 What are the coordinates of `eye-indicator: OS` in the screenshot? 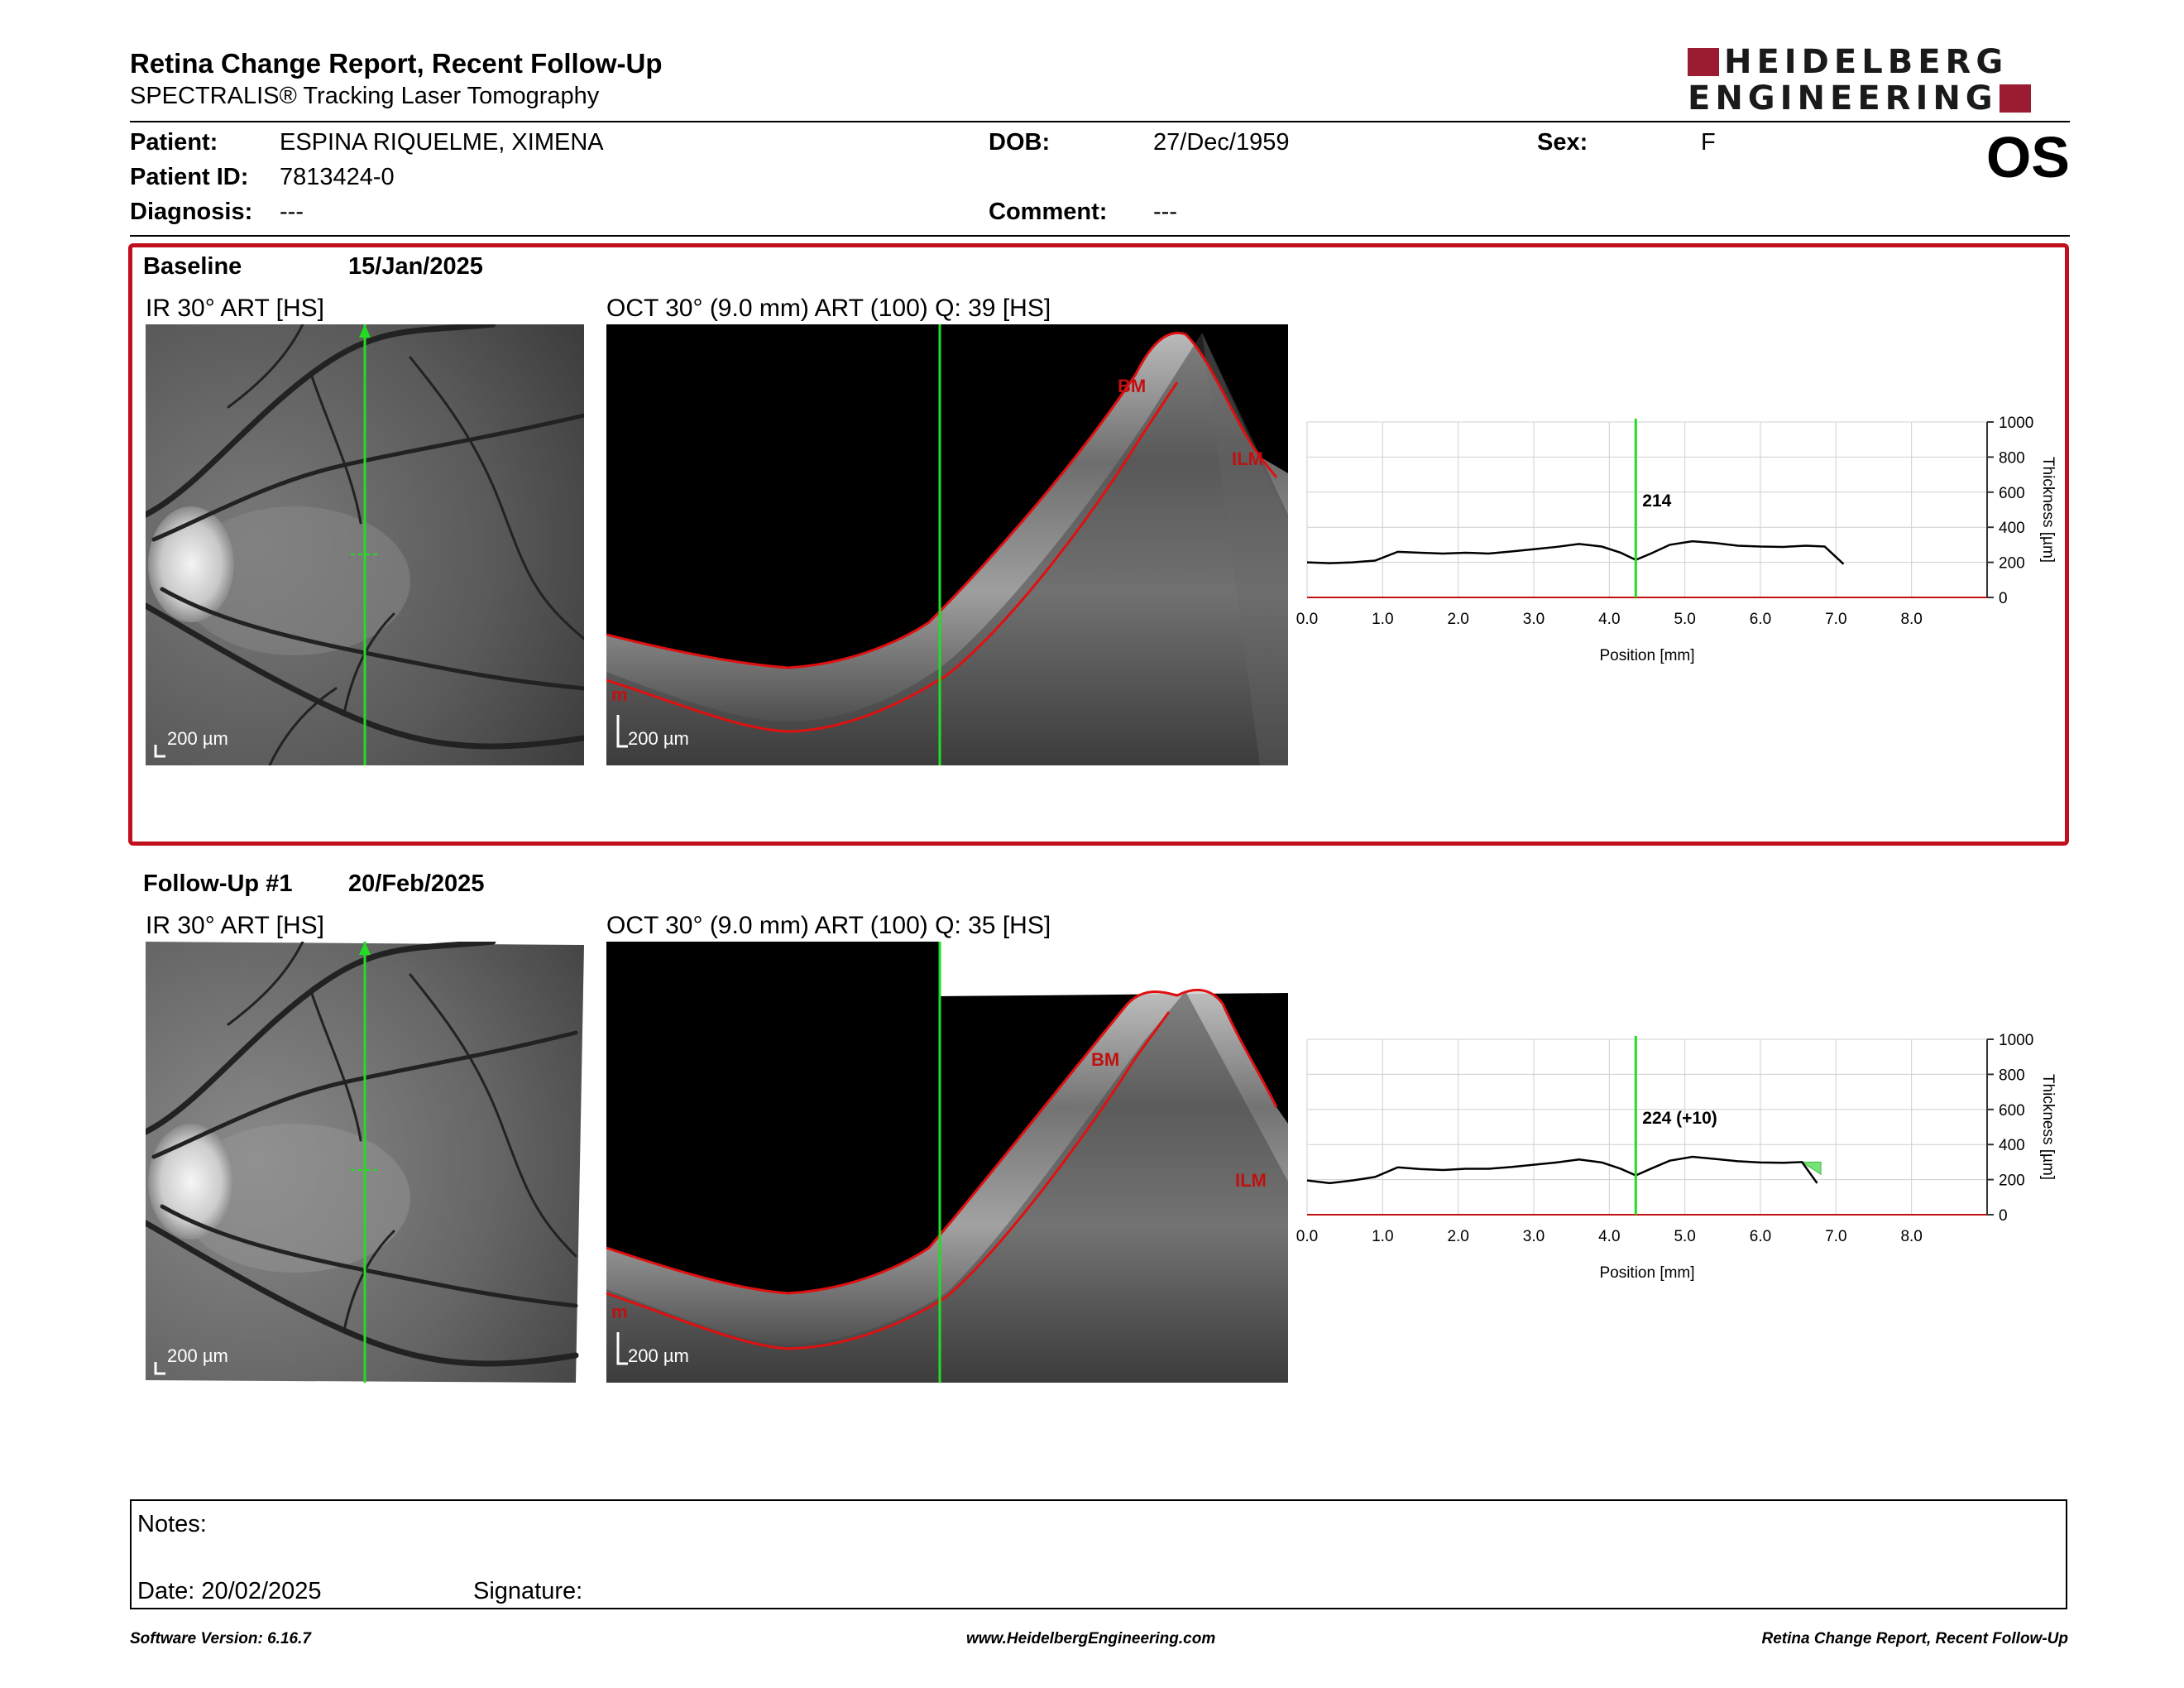 It's located at (2027, 157).